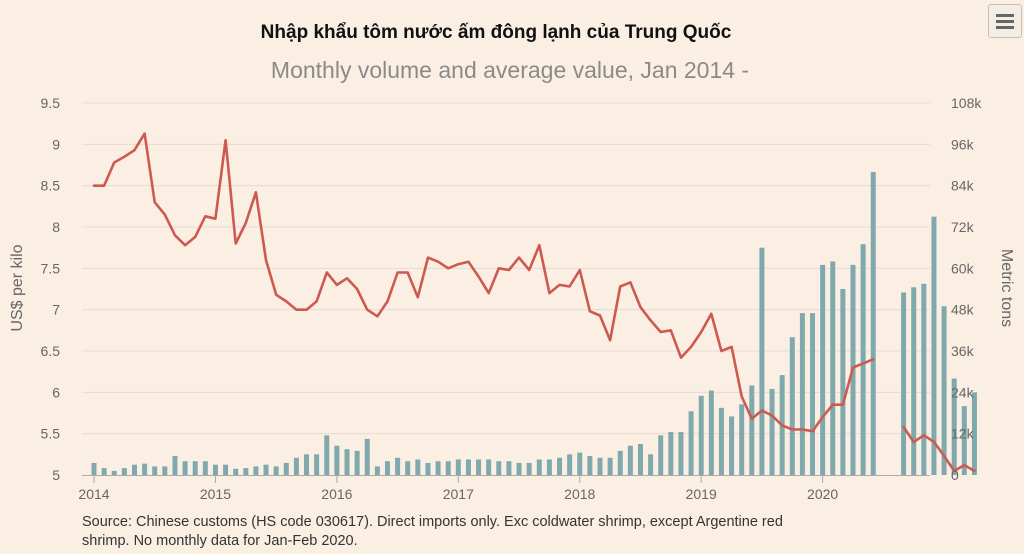 This screenshot has width=1024, height=554. What do you see at coordinates (215, 494) in the screenshot?
I see `x-tick-label: 2015` at bounding box center [215, 494].